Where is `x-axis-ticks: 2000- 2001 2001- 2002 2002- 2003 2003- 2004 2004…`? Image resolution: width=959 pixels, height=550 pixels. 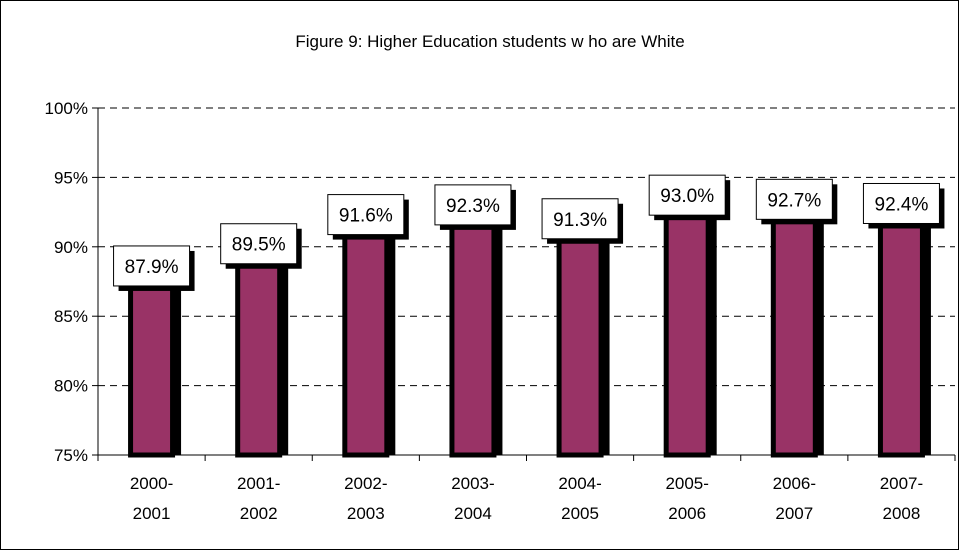
x-axis-ticks: 2000- 2001 2001- 2002 2002- 2003 2003- 2004 2004… is located at coordinates (526, 498).